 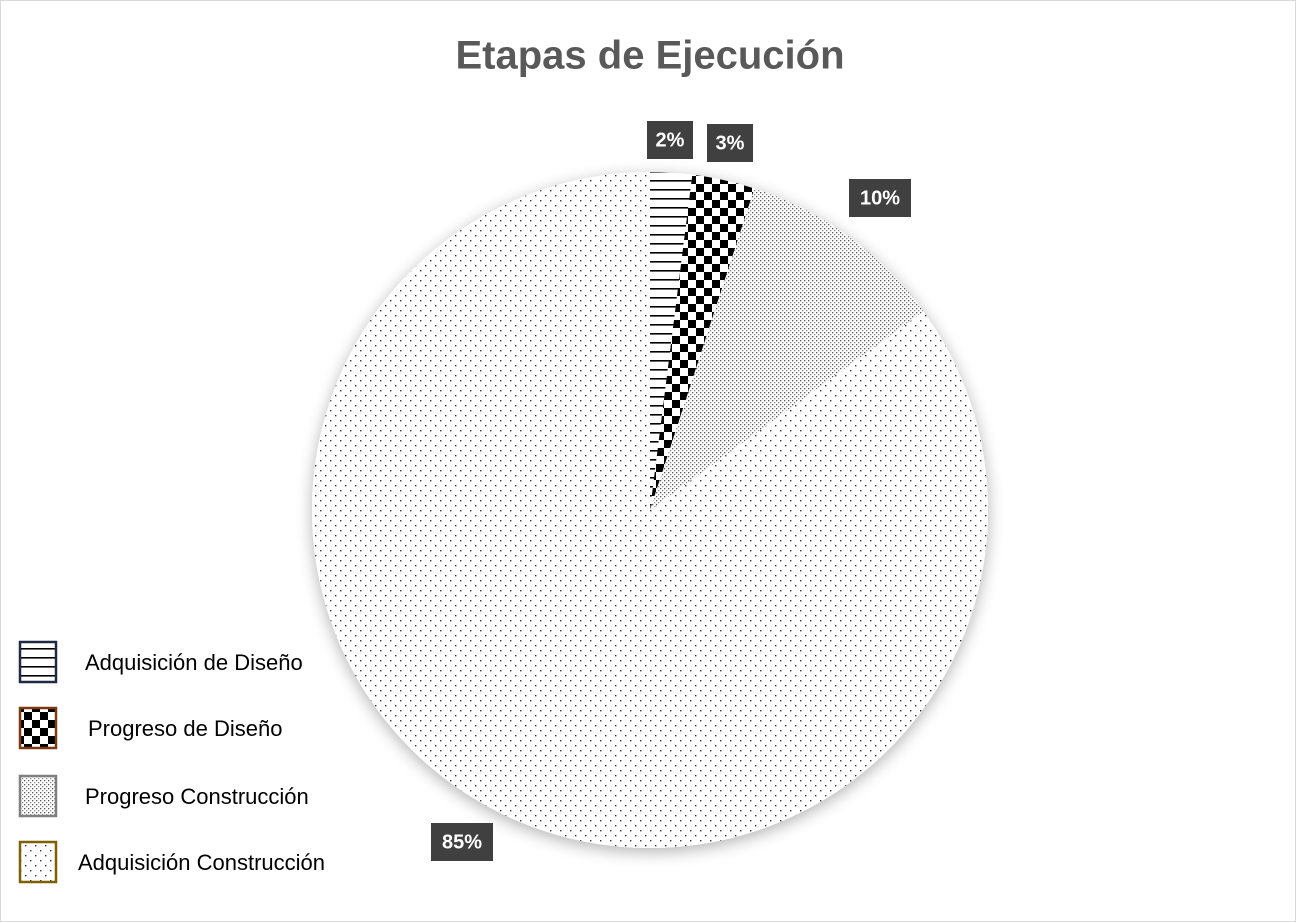 I want to click on data-label: 2%, so click(x=670, y=140).